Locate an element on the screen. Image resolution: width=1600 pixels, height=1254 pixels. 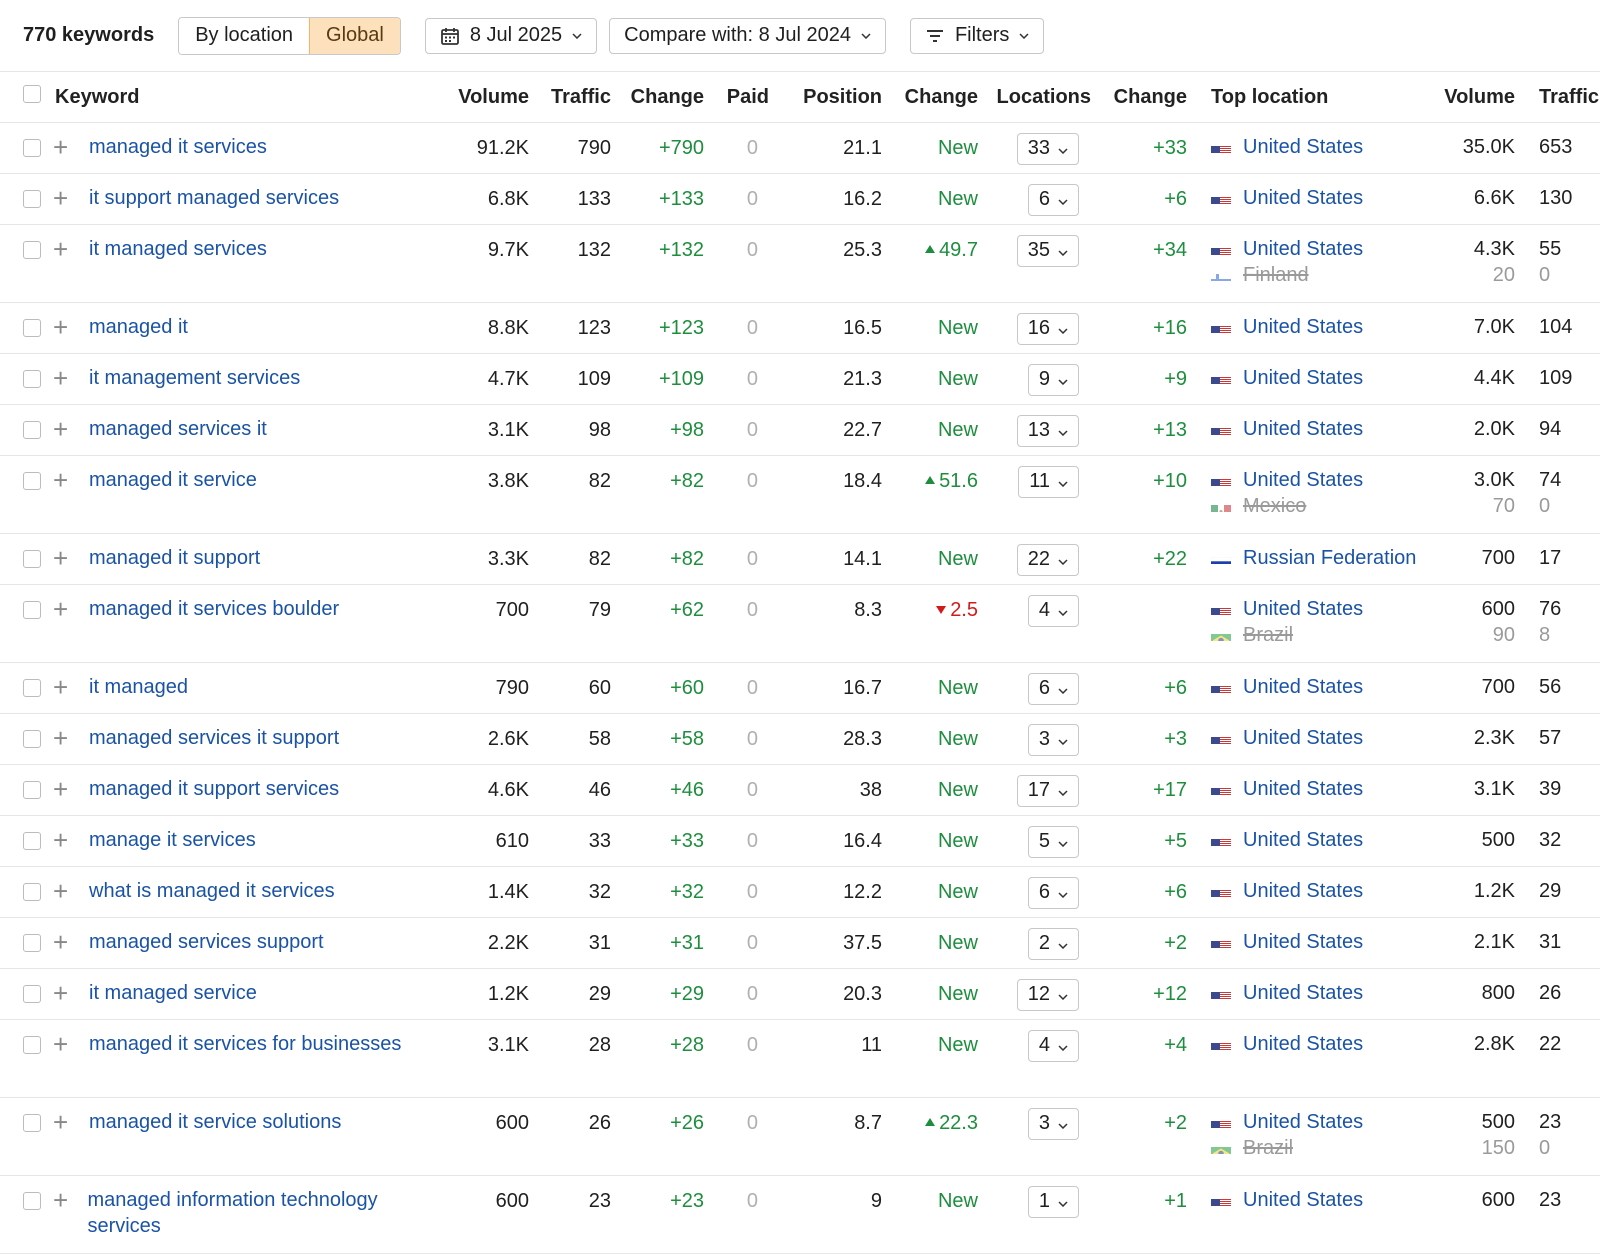
locations-dropdown: 22 is located at coordinates (1047, 559).